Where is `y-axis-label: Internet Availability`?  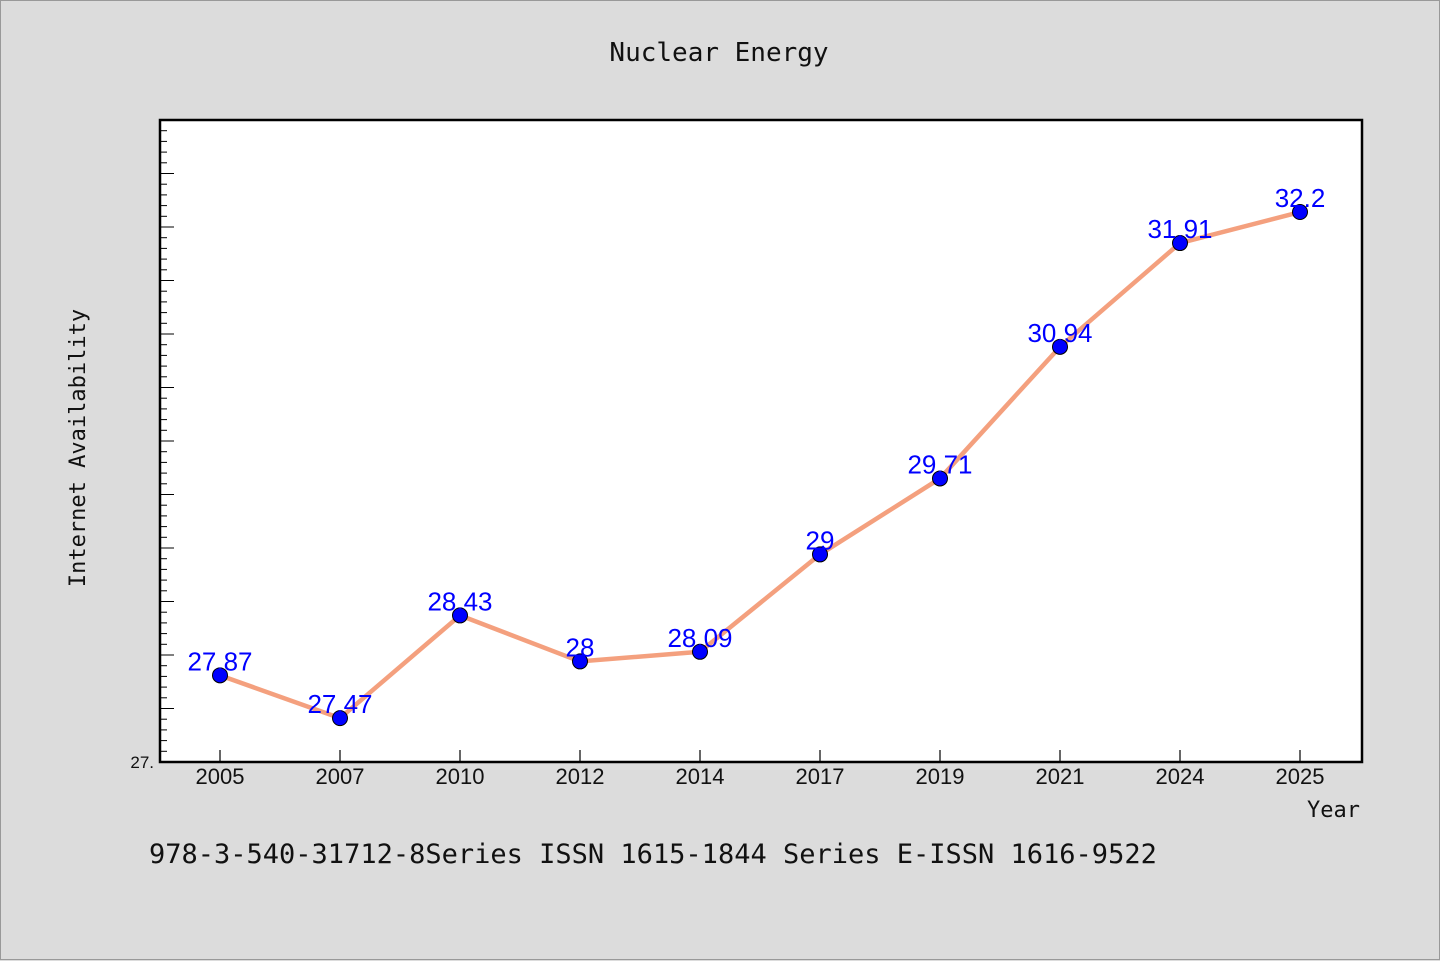 y-axis-label: Internet Availability is located at coordinates (78, 448).